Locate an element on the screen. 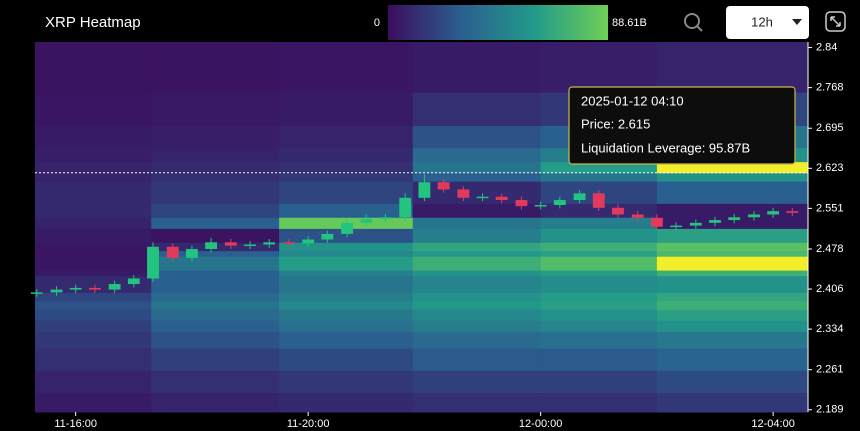 This screenshot has height=431, width=860. x-tick-label: 12-00:00 is located at coordinates (540, 424).